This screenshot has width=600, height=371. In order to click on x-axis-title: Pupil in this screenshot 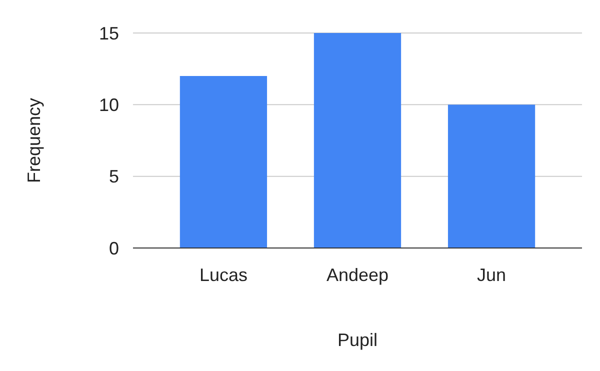, I will do `click(357, 340)`.